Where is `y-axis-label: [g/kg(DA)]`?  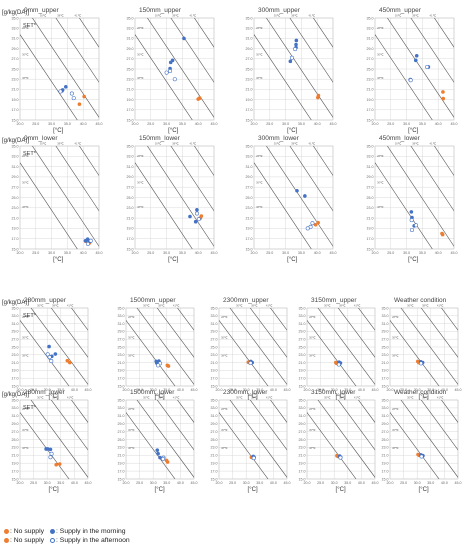 y-axis-label: [g/kg(DA)] is located at coordinates (15, 303).